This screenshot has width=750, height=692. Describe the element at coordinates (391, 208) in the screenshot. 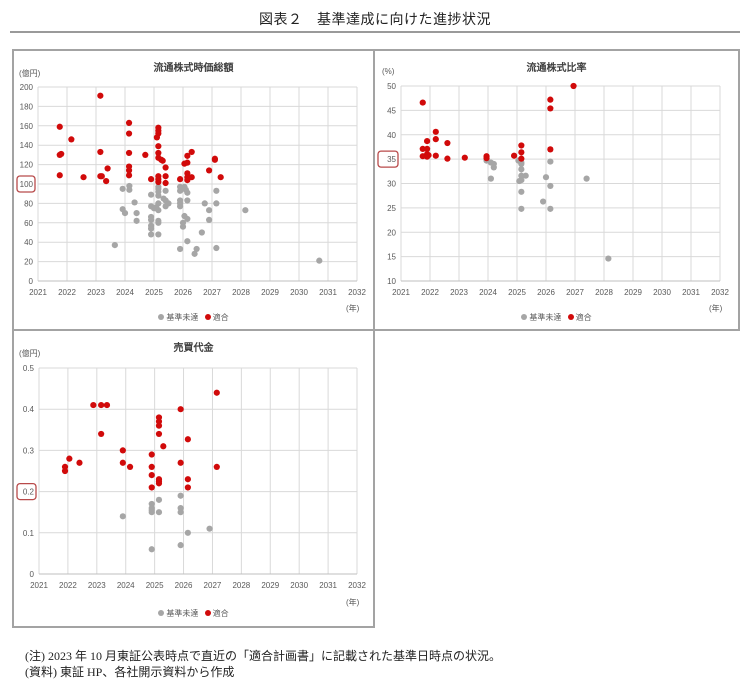

I see `y-tick-label: 25` at that location.